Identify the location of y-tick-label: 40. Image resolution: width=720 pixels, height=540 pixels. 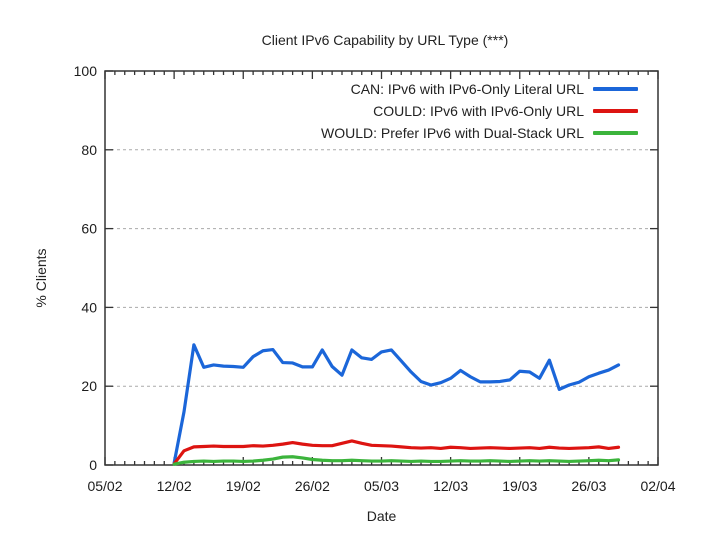
(89, 307).